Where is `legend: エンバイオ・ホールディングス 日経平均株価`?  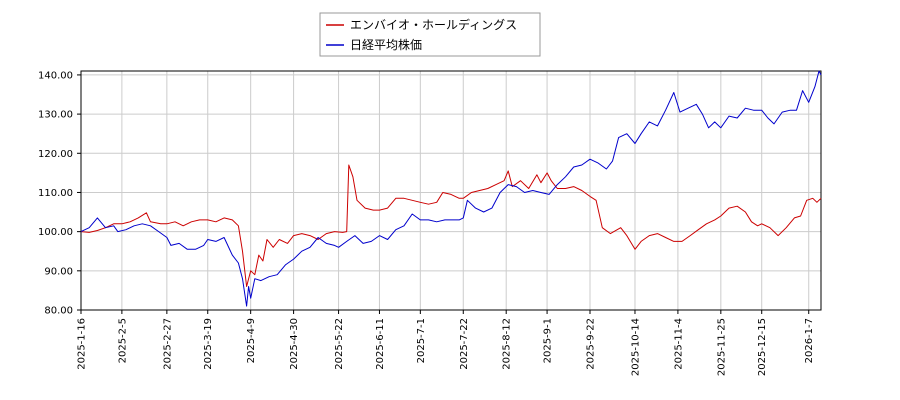 legend: エンバイオ・ホールディングス 日経平均株価 is located at coordinates (430, 34).